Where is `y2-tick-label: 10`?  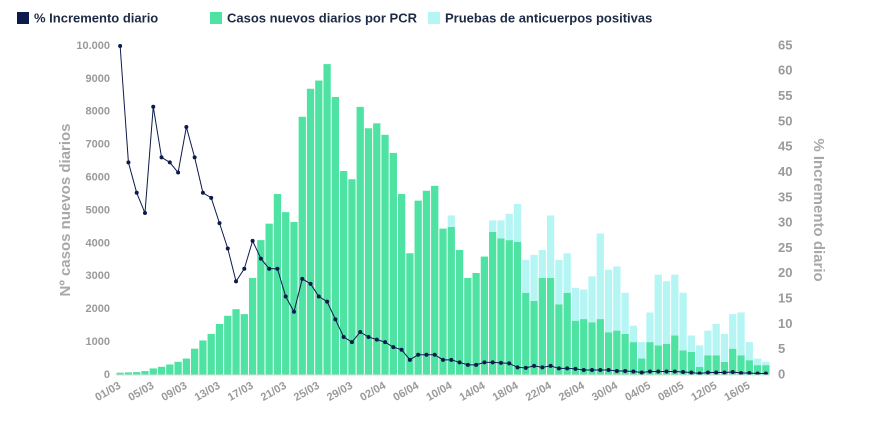 y2-tick-label: 10 is located at coordinates (785, 323).